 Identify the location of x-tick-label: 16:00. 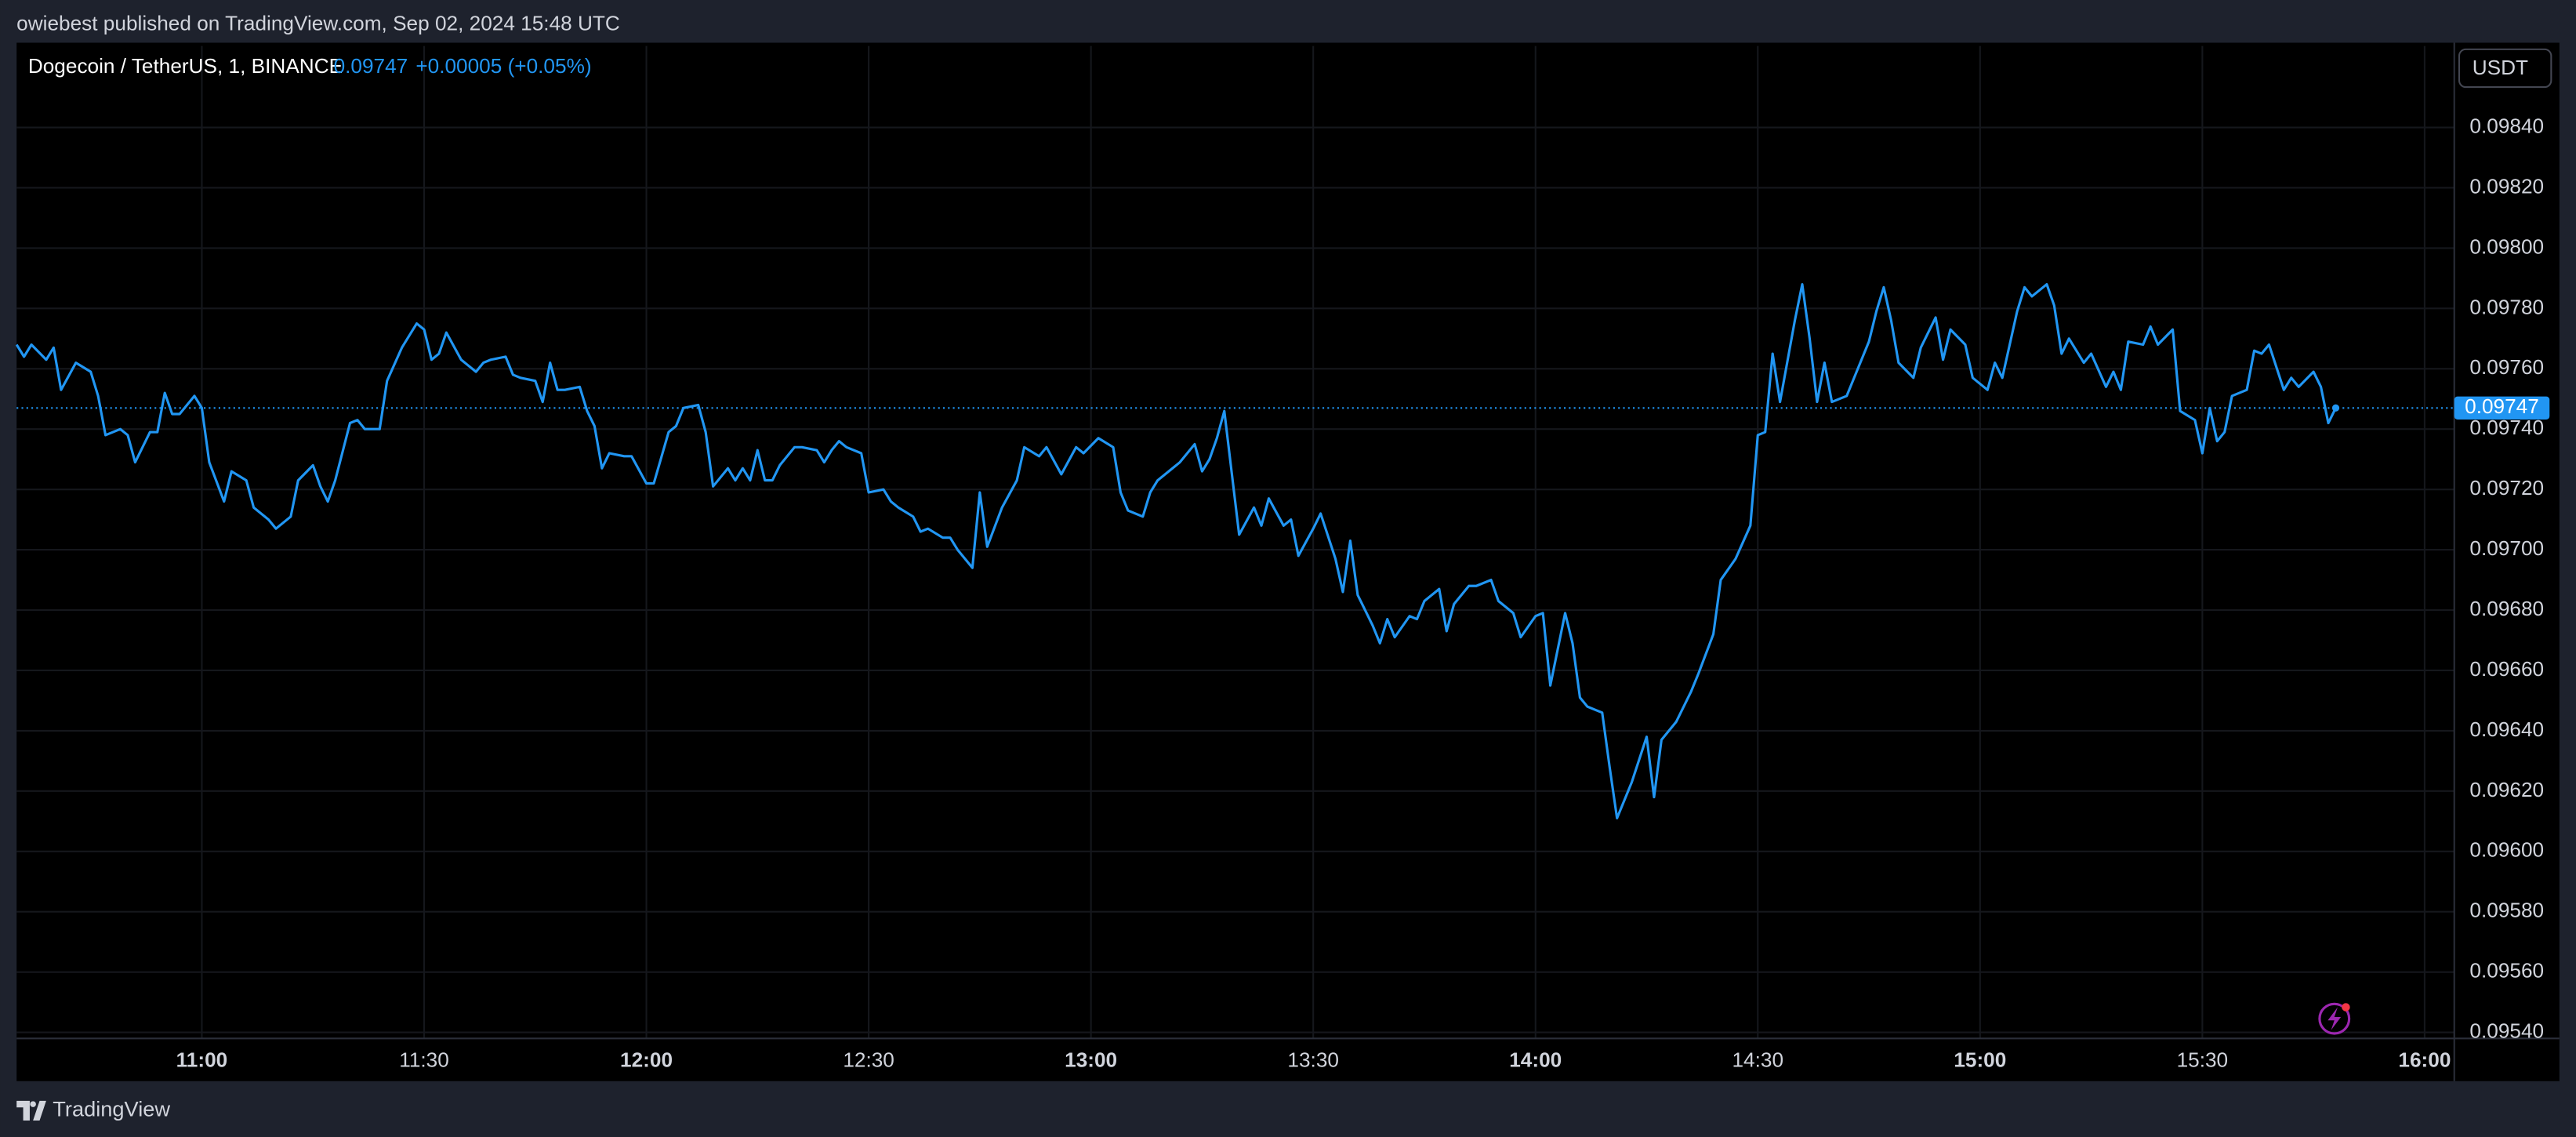
(2424, 1060).